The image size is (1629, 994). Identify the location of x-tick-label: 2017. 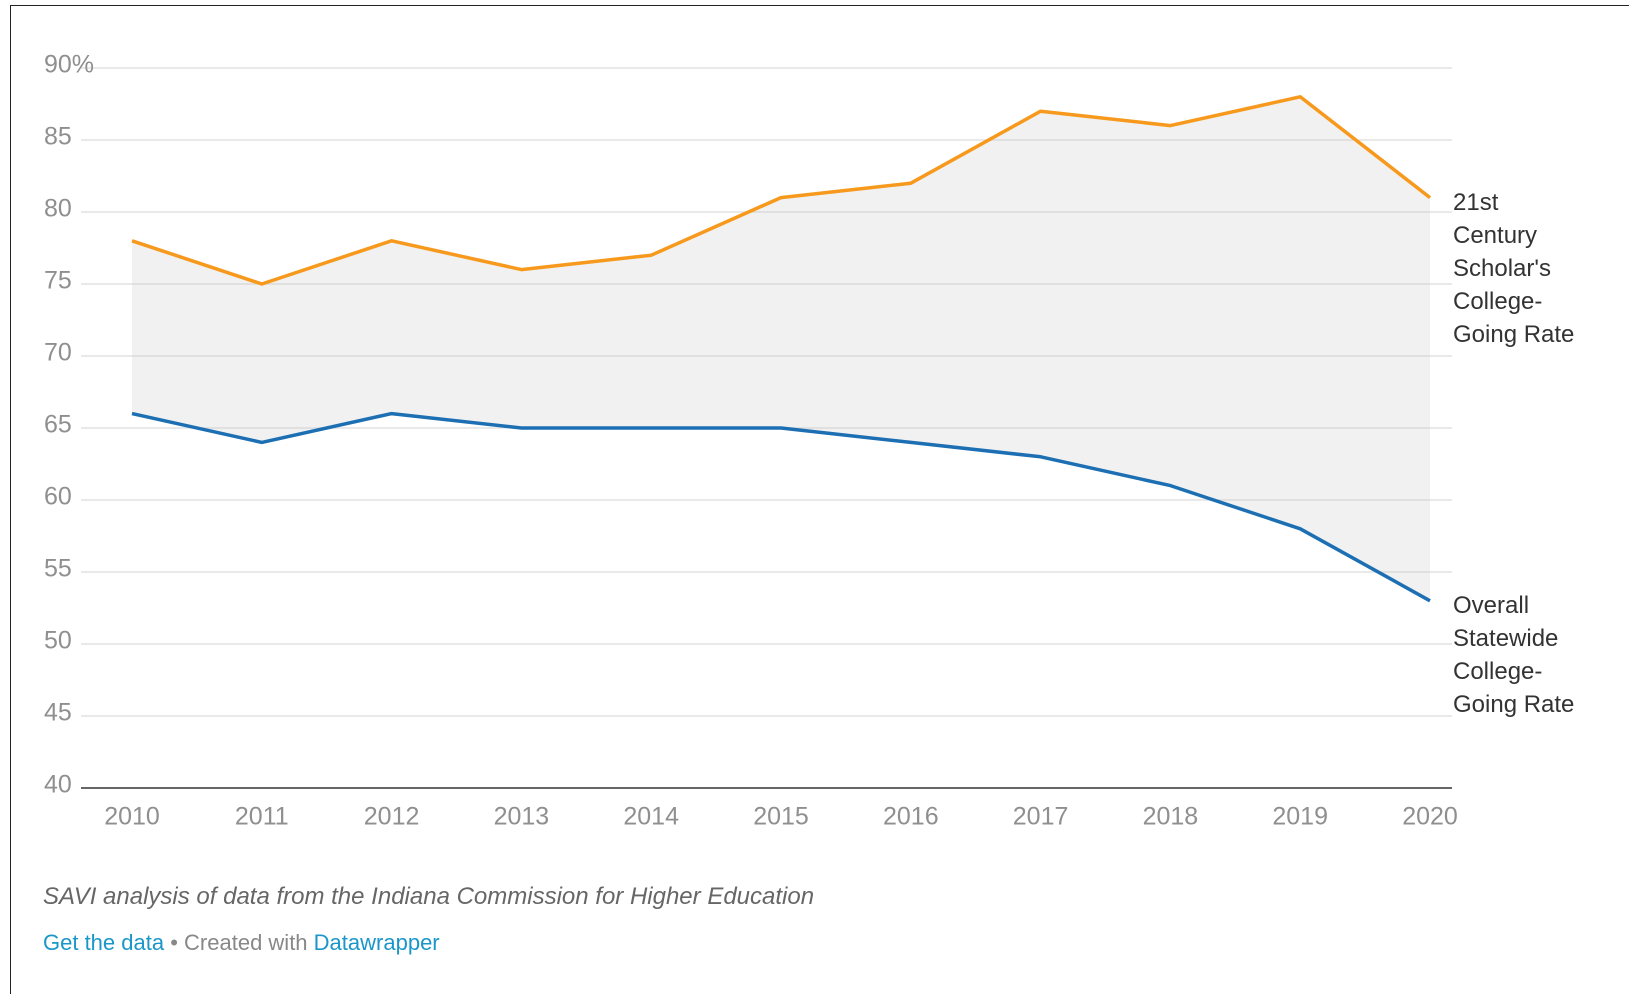
(1041, 817).